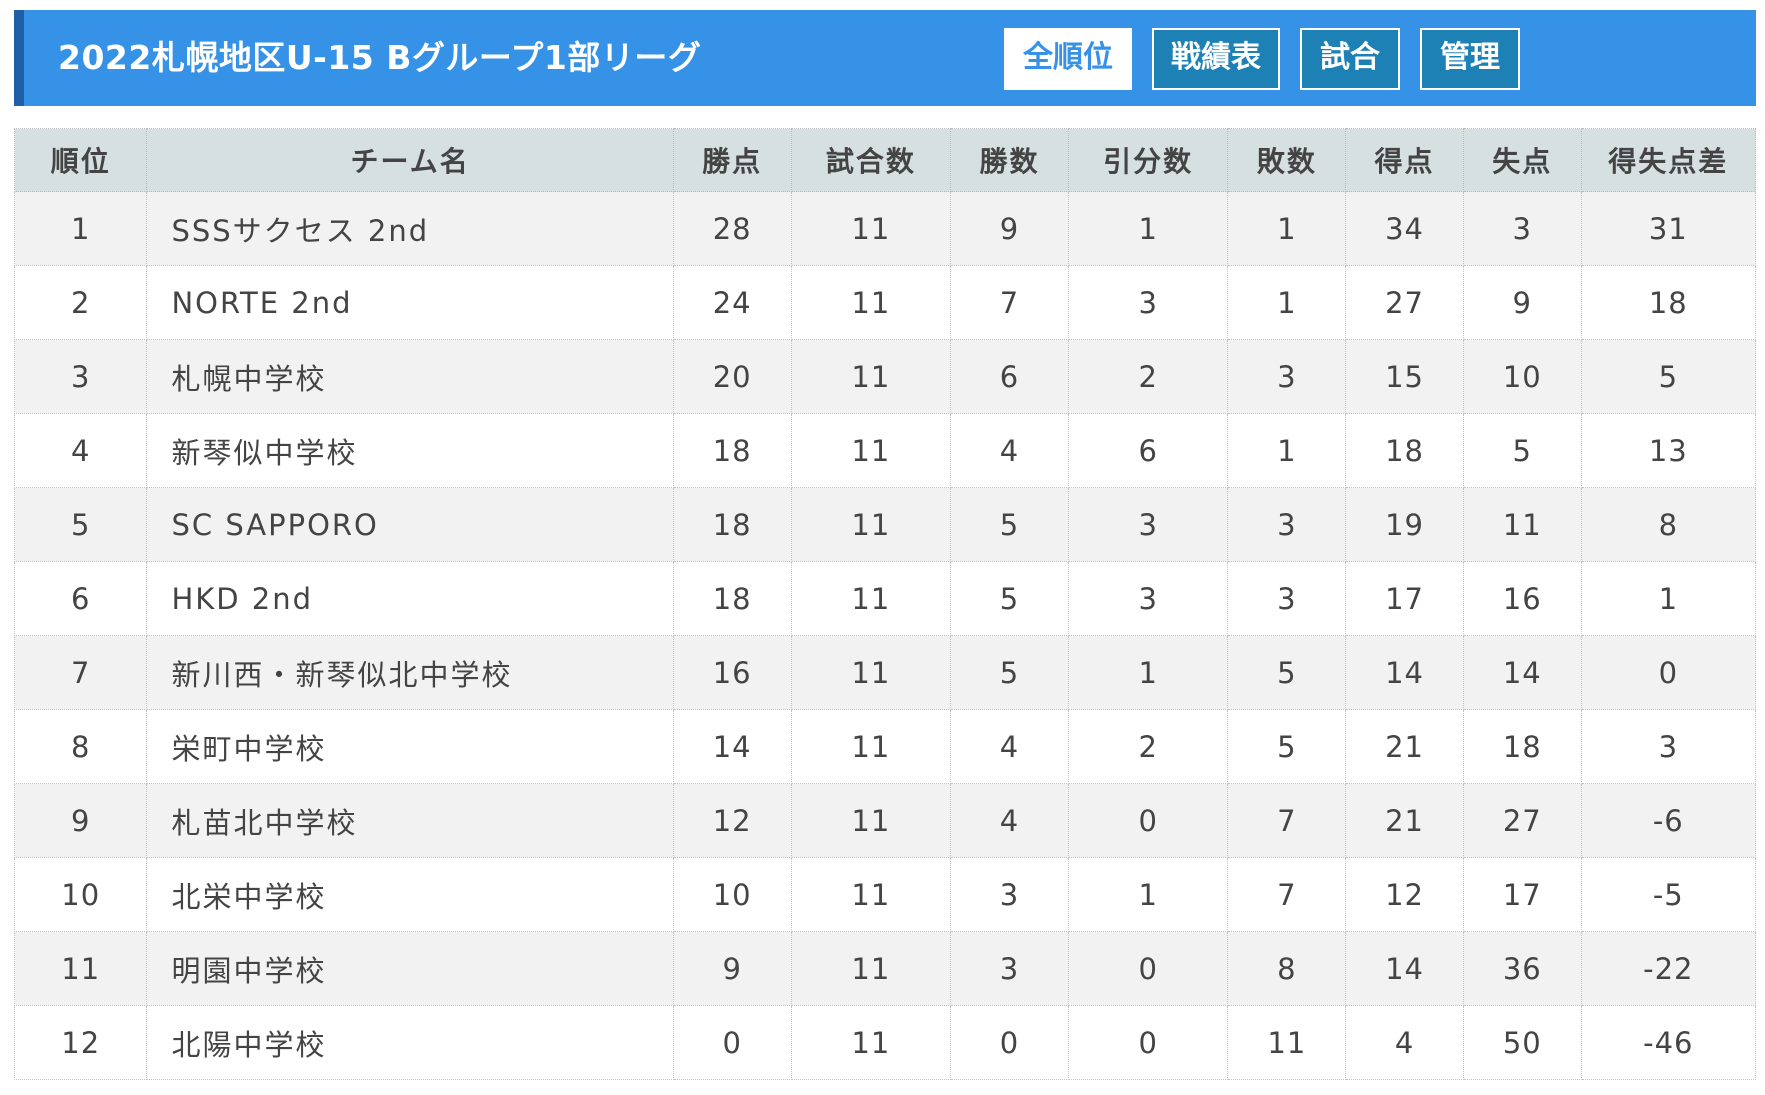 The image size is (1765, 1095). I want to click on table-row: 1 SSSサクセス 2nd 28 11 9 1 1 34 3 31, so click(885, 228).